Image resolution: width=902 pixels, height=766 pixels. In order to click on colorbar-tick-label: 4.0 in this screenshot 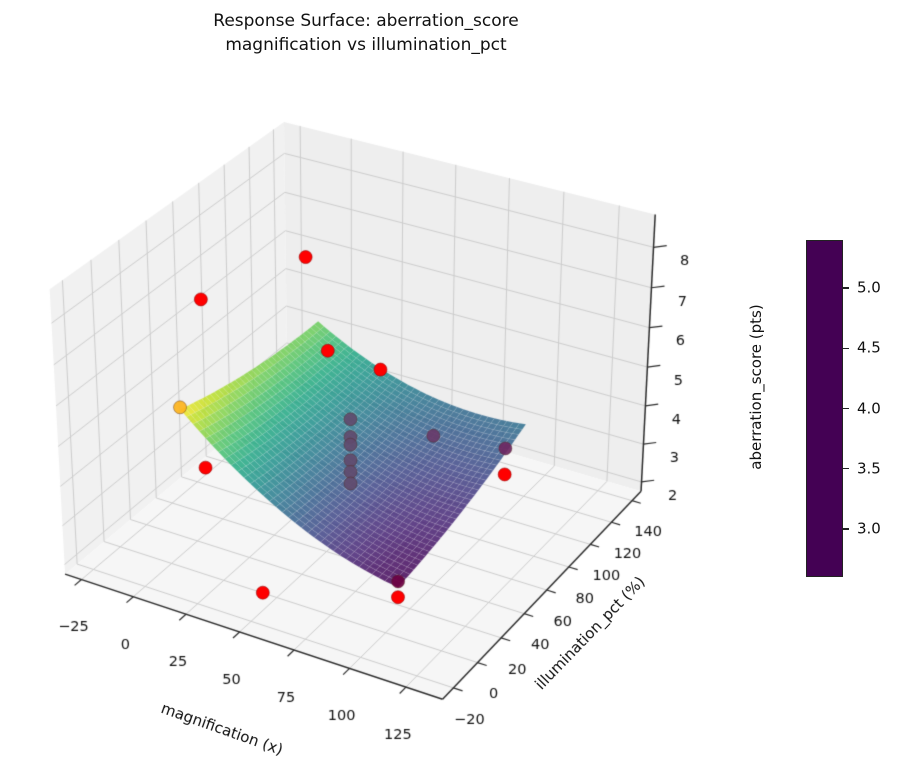, I will do `click(869, 408)`.